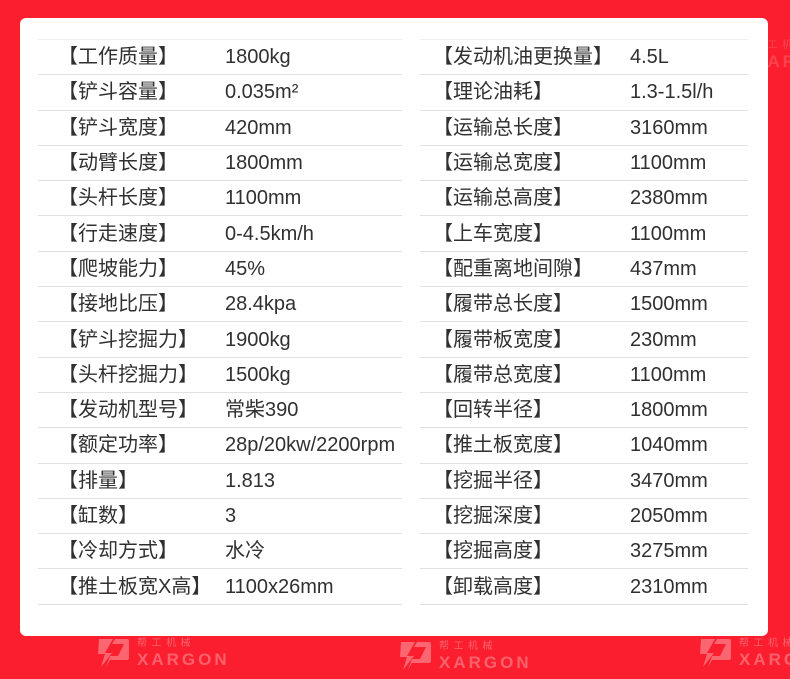 The height and width of the screenshot is (679, 790). What do you see at coordinates (669, 127) in the screenshot?
I see `spec-value: 3160mm` at bounding box center [669, 127].